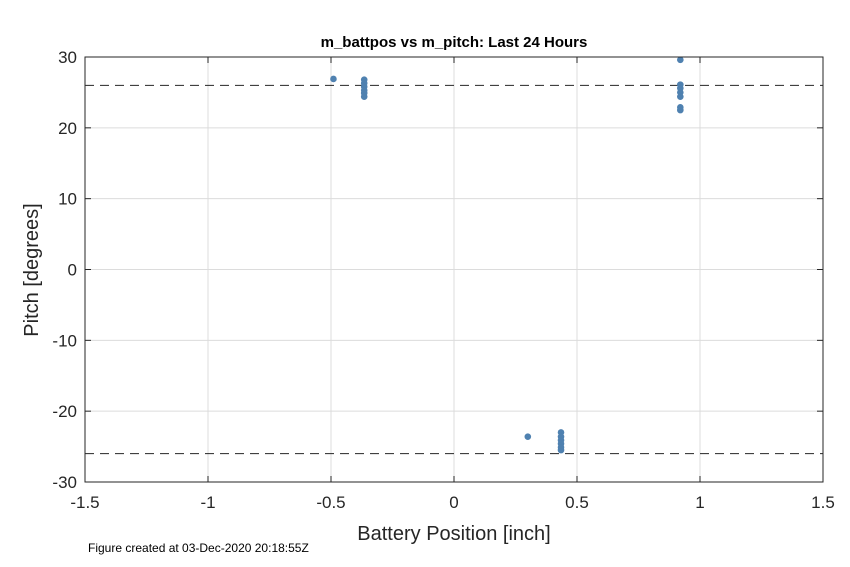 The width and height of the screenshot is (850, 567). Describe the element at coordinates (453, 534) in the screenshot. I see `x-axis-label: Battery Position [inch]` at that location.